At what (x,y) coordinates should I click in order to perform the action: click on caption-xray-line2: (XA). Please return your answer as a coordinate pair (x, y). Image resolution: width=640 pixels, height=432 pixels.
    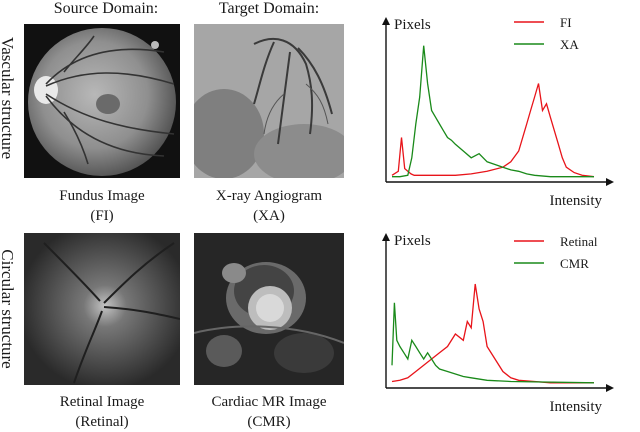
    Looking at the image, I should click on (269, 216).